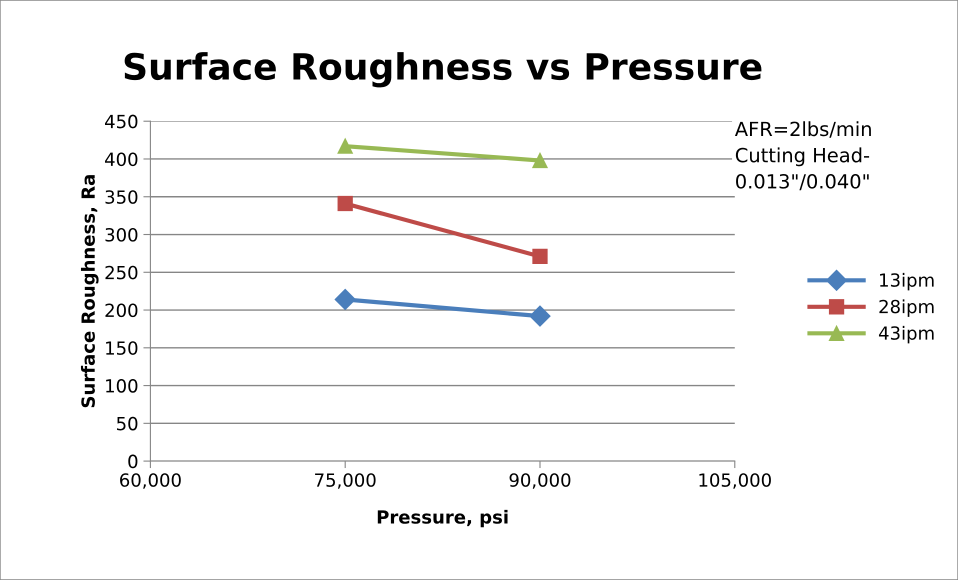 This screenshot has width=958, height=580. What do you see at coordinates (122, 348) in the screenshot?
I see `y-tick-label: 150` at bounding box center [122, 348].